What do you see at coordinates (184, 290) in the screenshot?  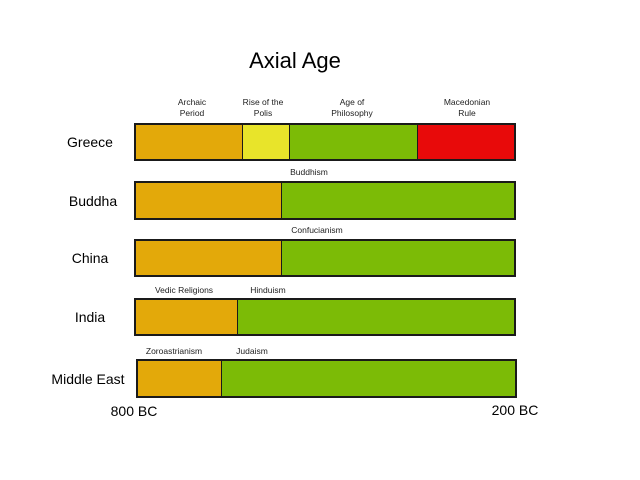 I see `segment-label: Vedic Religions` at bounding box center [184, 290].